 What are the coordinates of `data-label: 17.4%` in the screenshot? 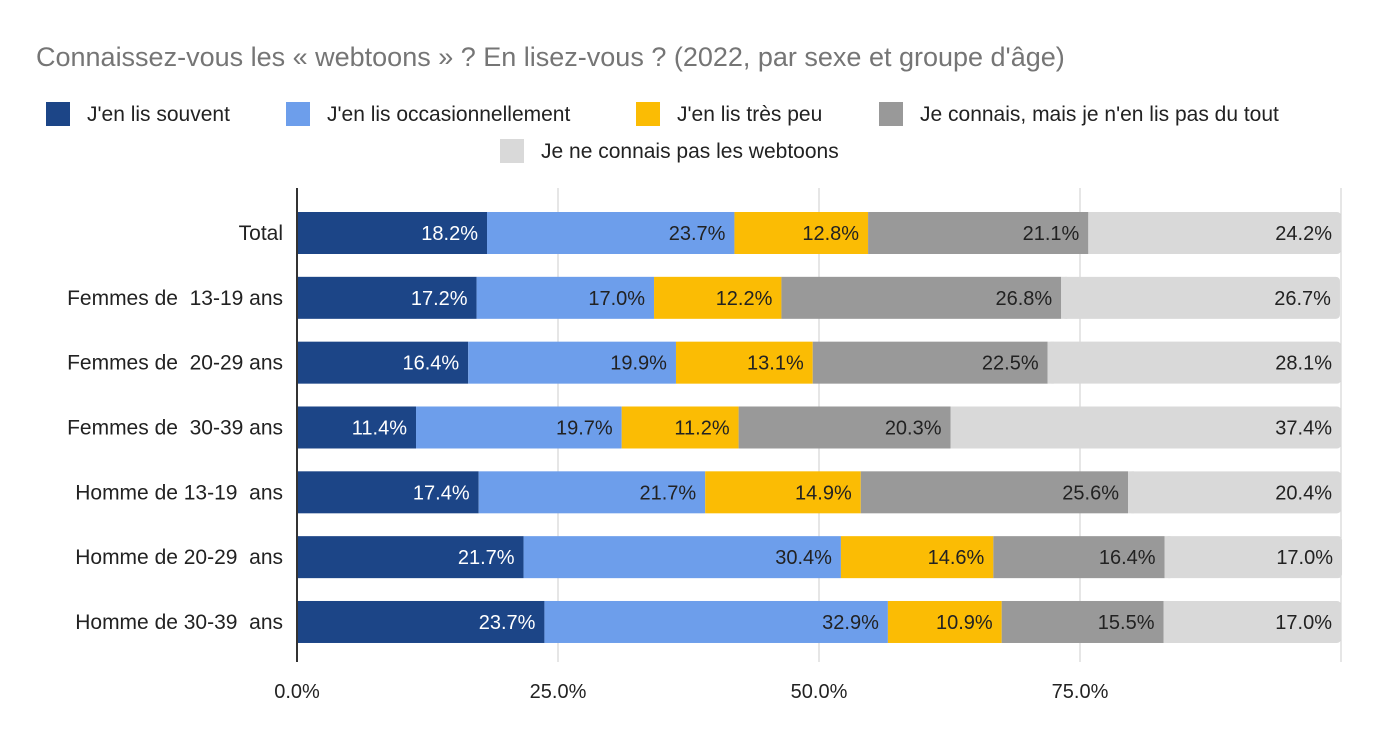 It's located at (441, 493).